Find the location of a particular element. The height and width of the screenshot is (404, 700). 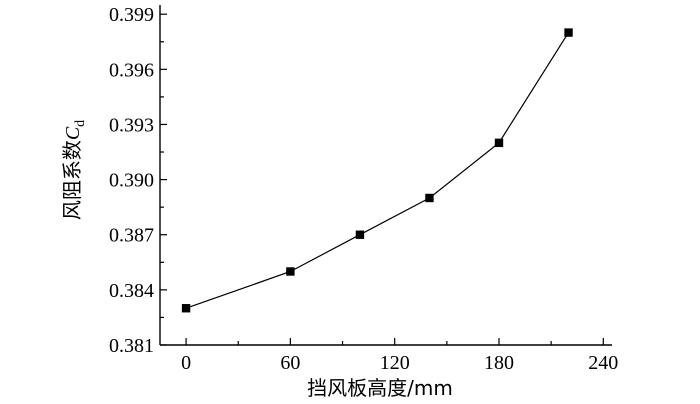

y-axis-title-subscript: d is located at coordinates (80, 123).